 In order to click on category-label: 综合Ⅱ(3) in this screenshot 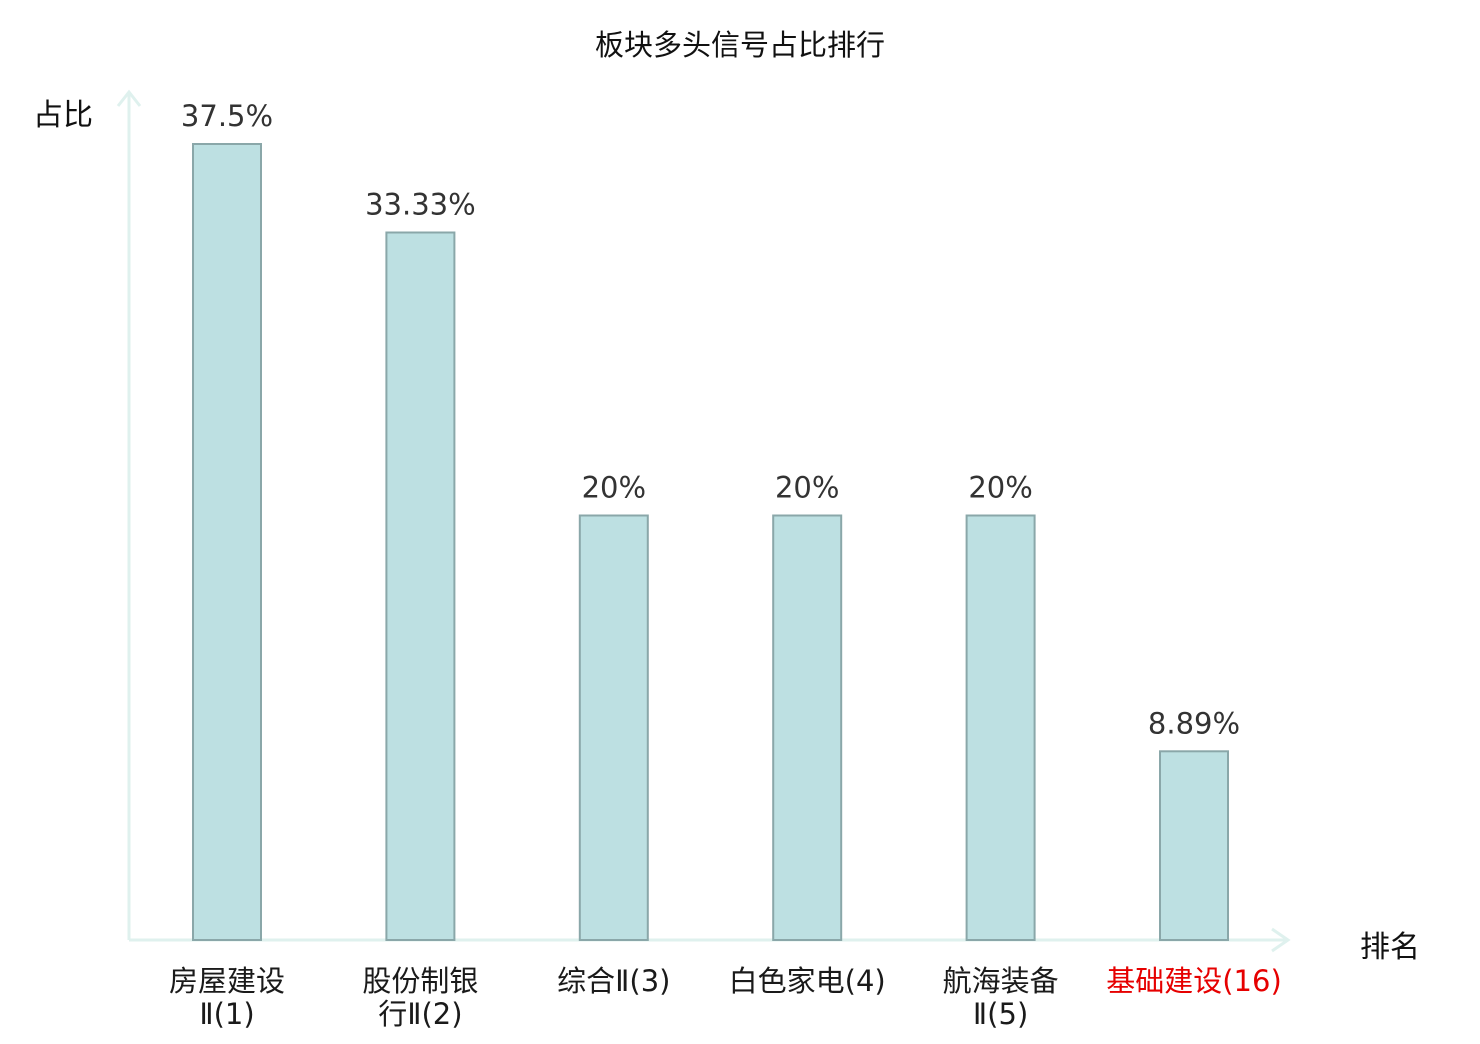, I will do `click(614, 981)`.